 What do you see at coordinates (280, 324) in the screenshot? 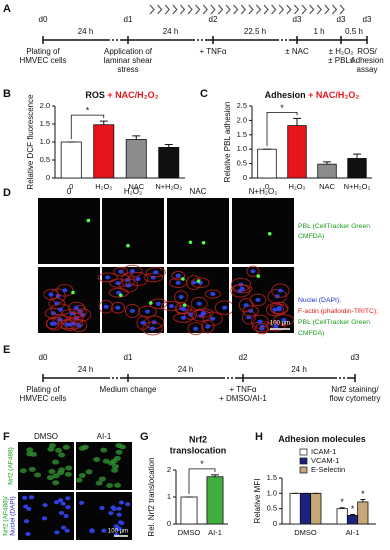
I see `scale-label: 100 µm` at bounding box center [280, 324].